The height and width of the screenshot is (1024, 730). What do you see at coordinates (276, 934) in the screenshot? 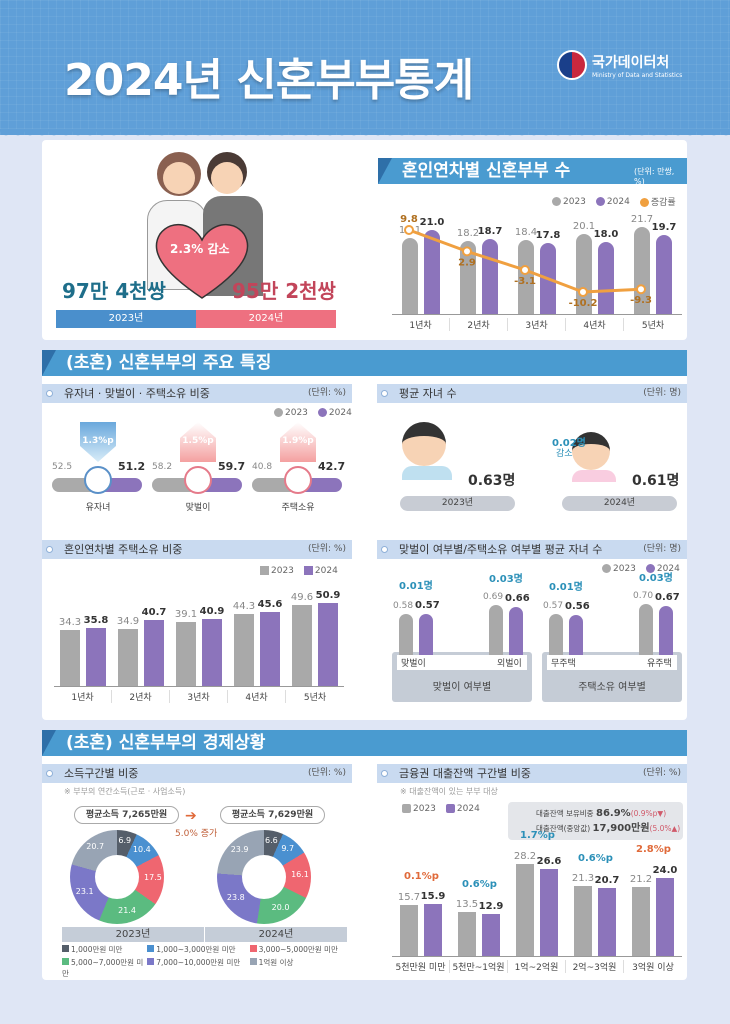
I see `year-2024-label: 2024년` at bounding box center [276, 934].